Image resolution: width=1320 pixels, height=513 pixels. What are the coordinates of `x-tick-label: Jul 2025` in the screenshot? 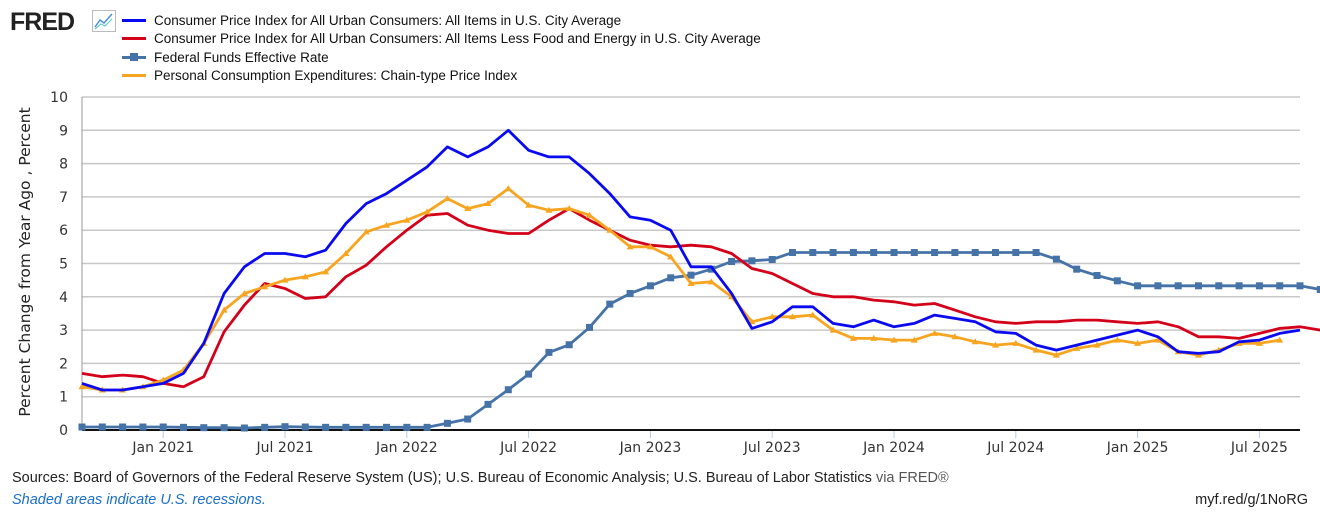 It's located at (1259, 448).